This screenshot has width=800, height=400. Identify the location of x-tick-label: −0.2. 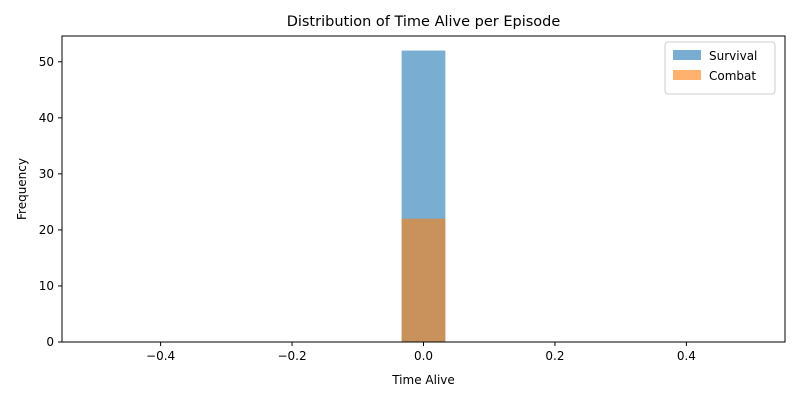
(291, 356).